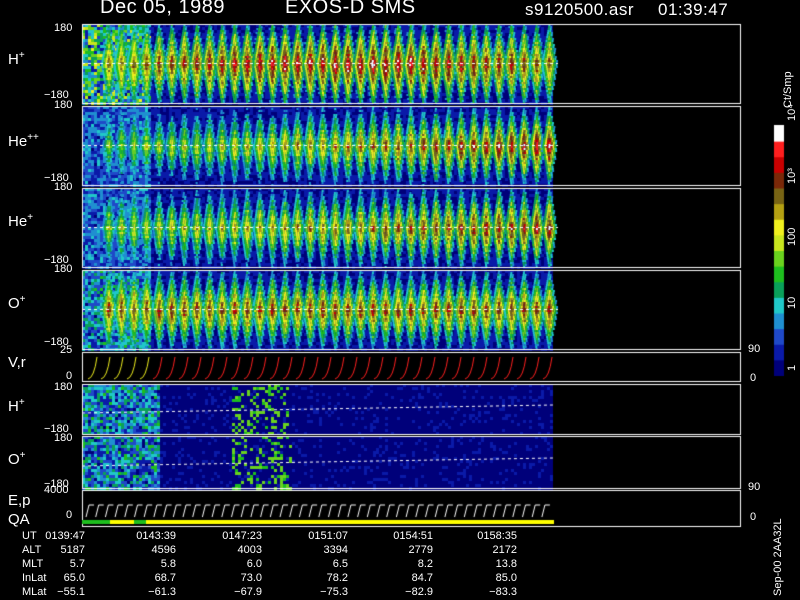 The height and width of the screenshot is (600, 800). I want to click on footer-cell: −61.3, so click(162, 592).